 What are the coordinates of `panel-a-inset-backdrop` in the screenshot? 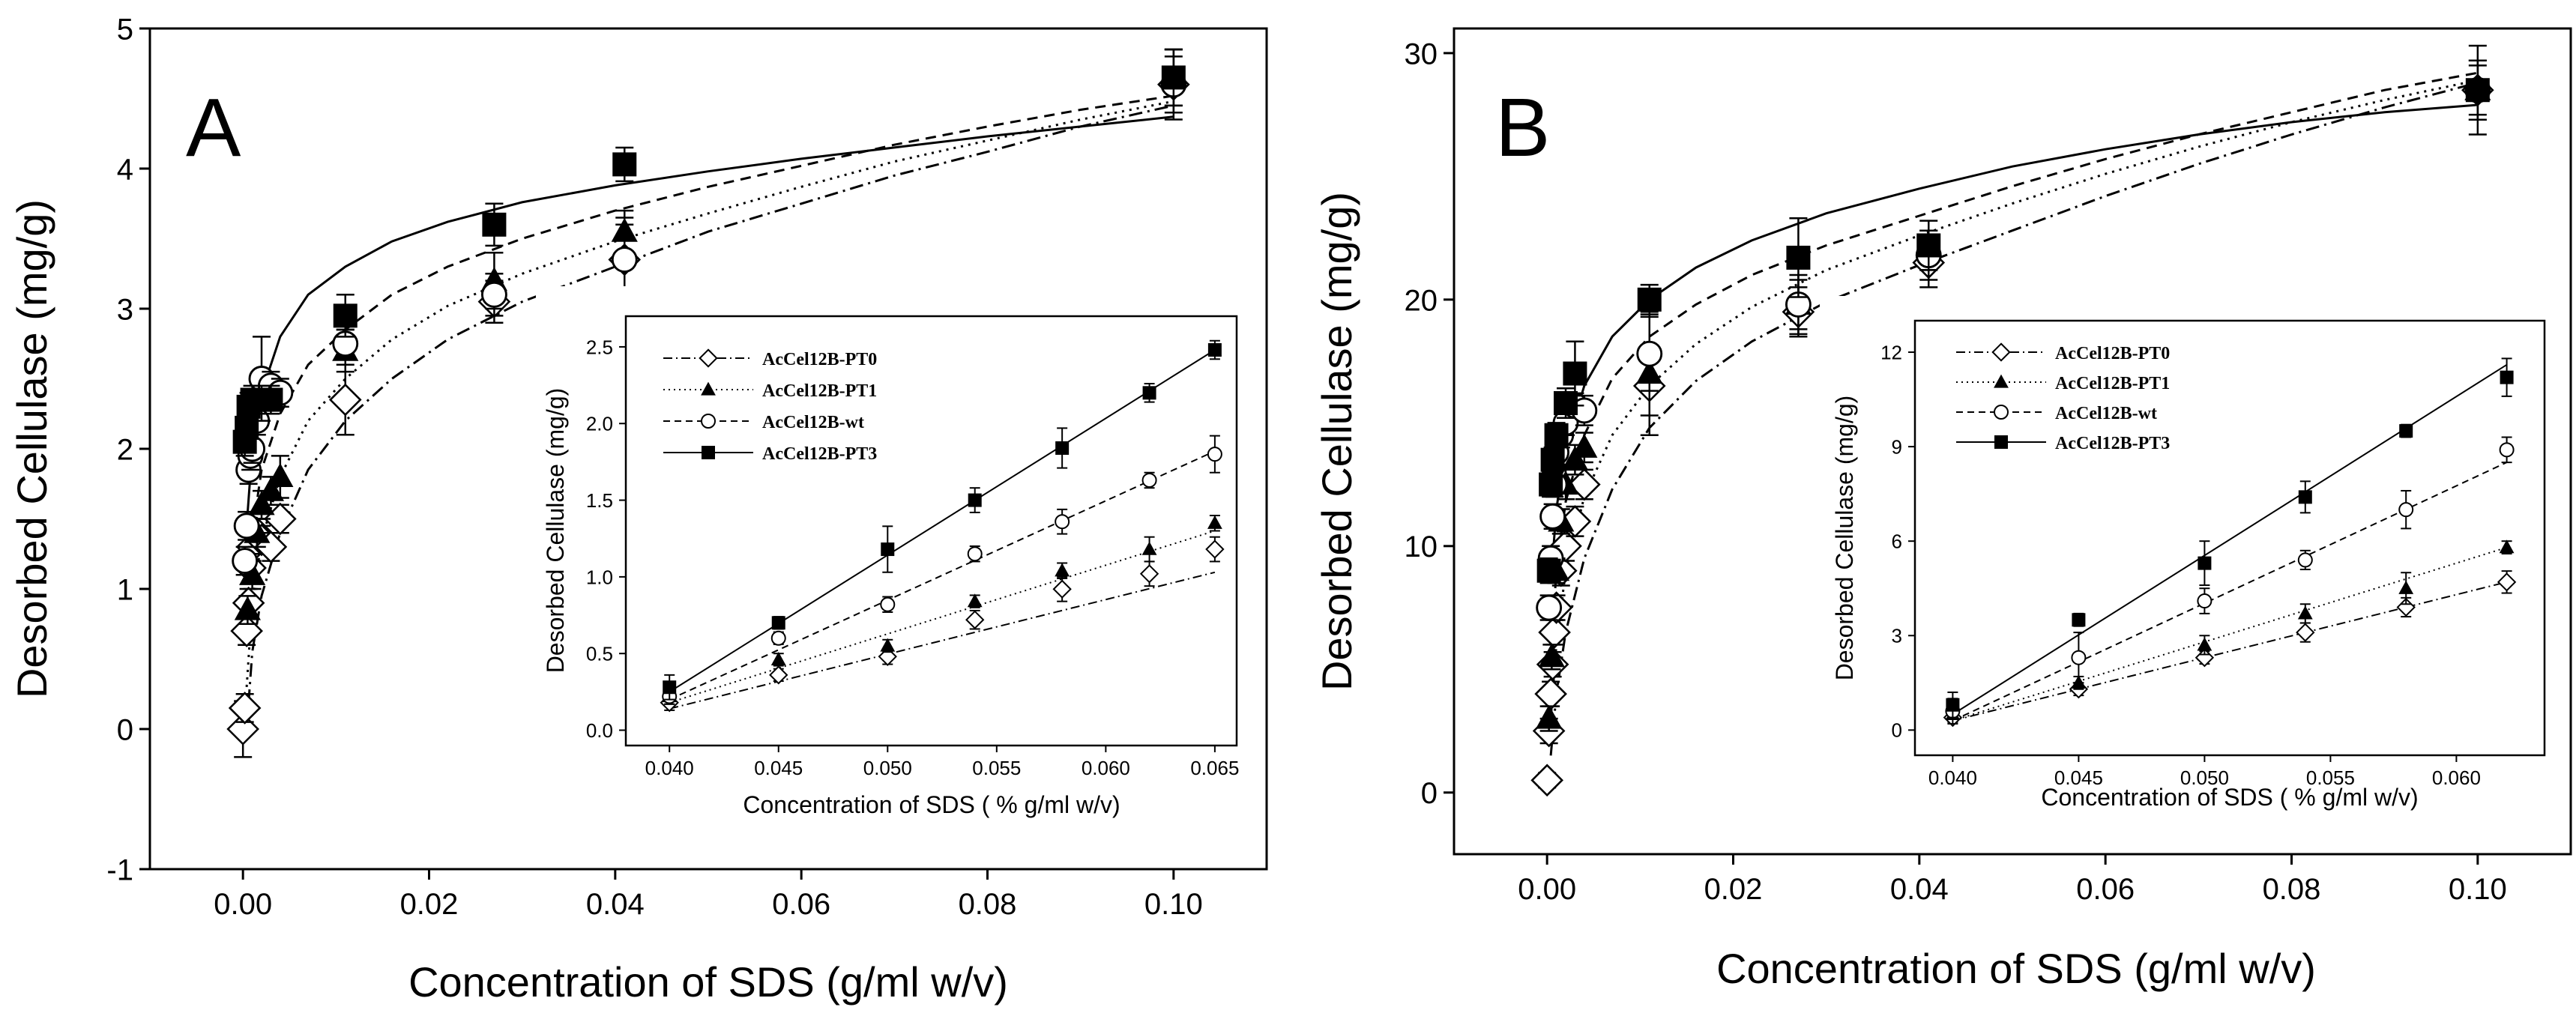 It's located at (896, 522).